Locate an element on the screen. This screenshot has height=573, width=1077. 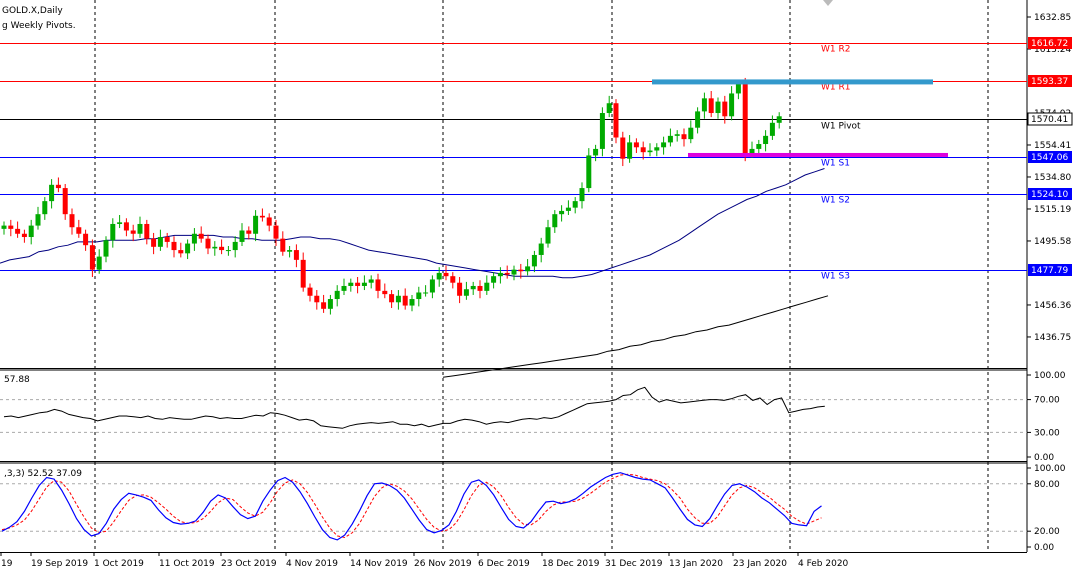
price-tick-label: 1436.75 is located at coordinates (1052, 338).